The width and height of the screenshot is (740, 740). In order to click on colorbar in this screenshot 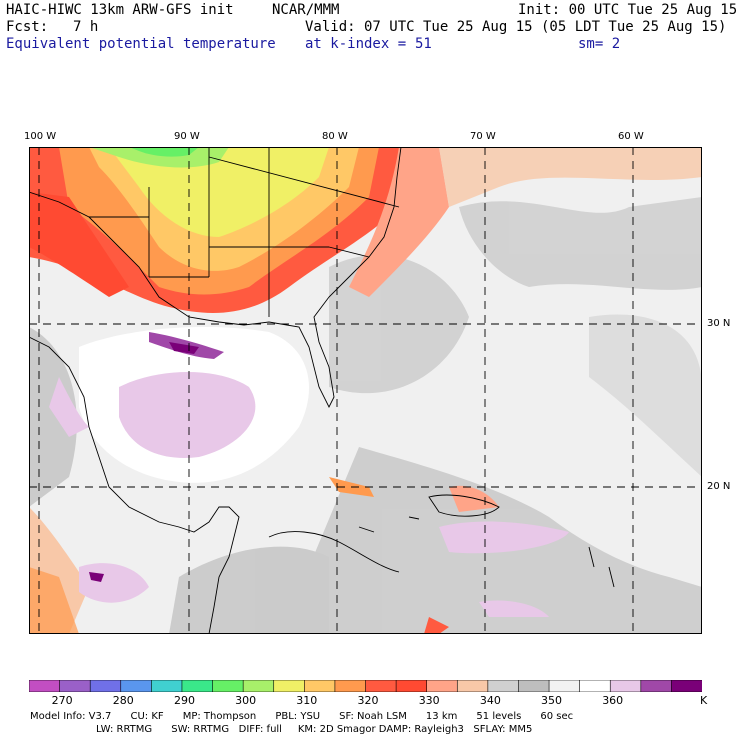, I will do `click(365, 686)`.